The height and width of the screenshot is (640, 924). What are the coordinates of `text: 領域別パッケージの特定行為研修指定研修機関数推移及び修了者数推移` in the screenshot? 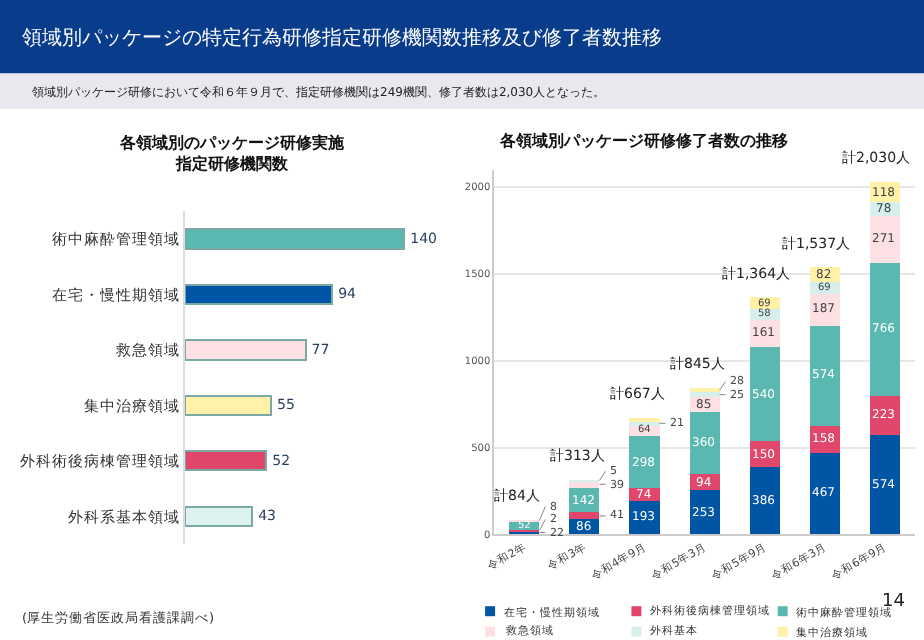 It's located at (342, 38).